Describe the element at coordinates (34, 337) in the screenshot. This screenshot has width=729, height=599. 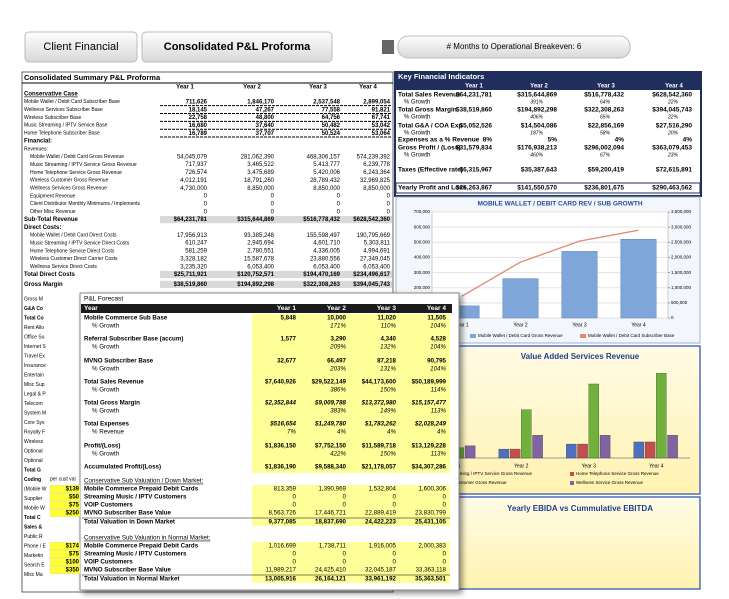
I see `row-label: Office Su` at that location.